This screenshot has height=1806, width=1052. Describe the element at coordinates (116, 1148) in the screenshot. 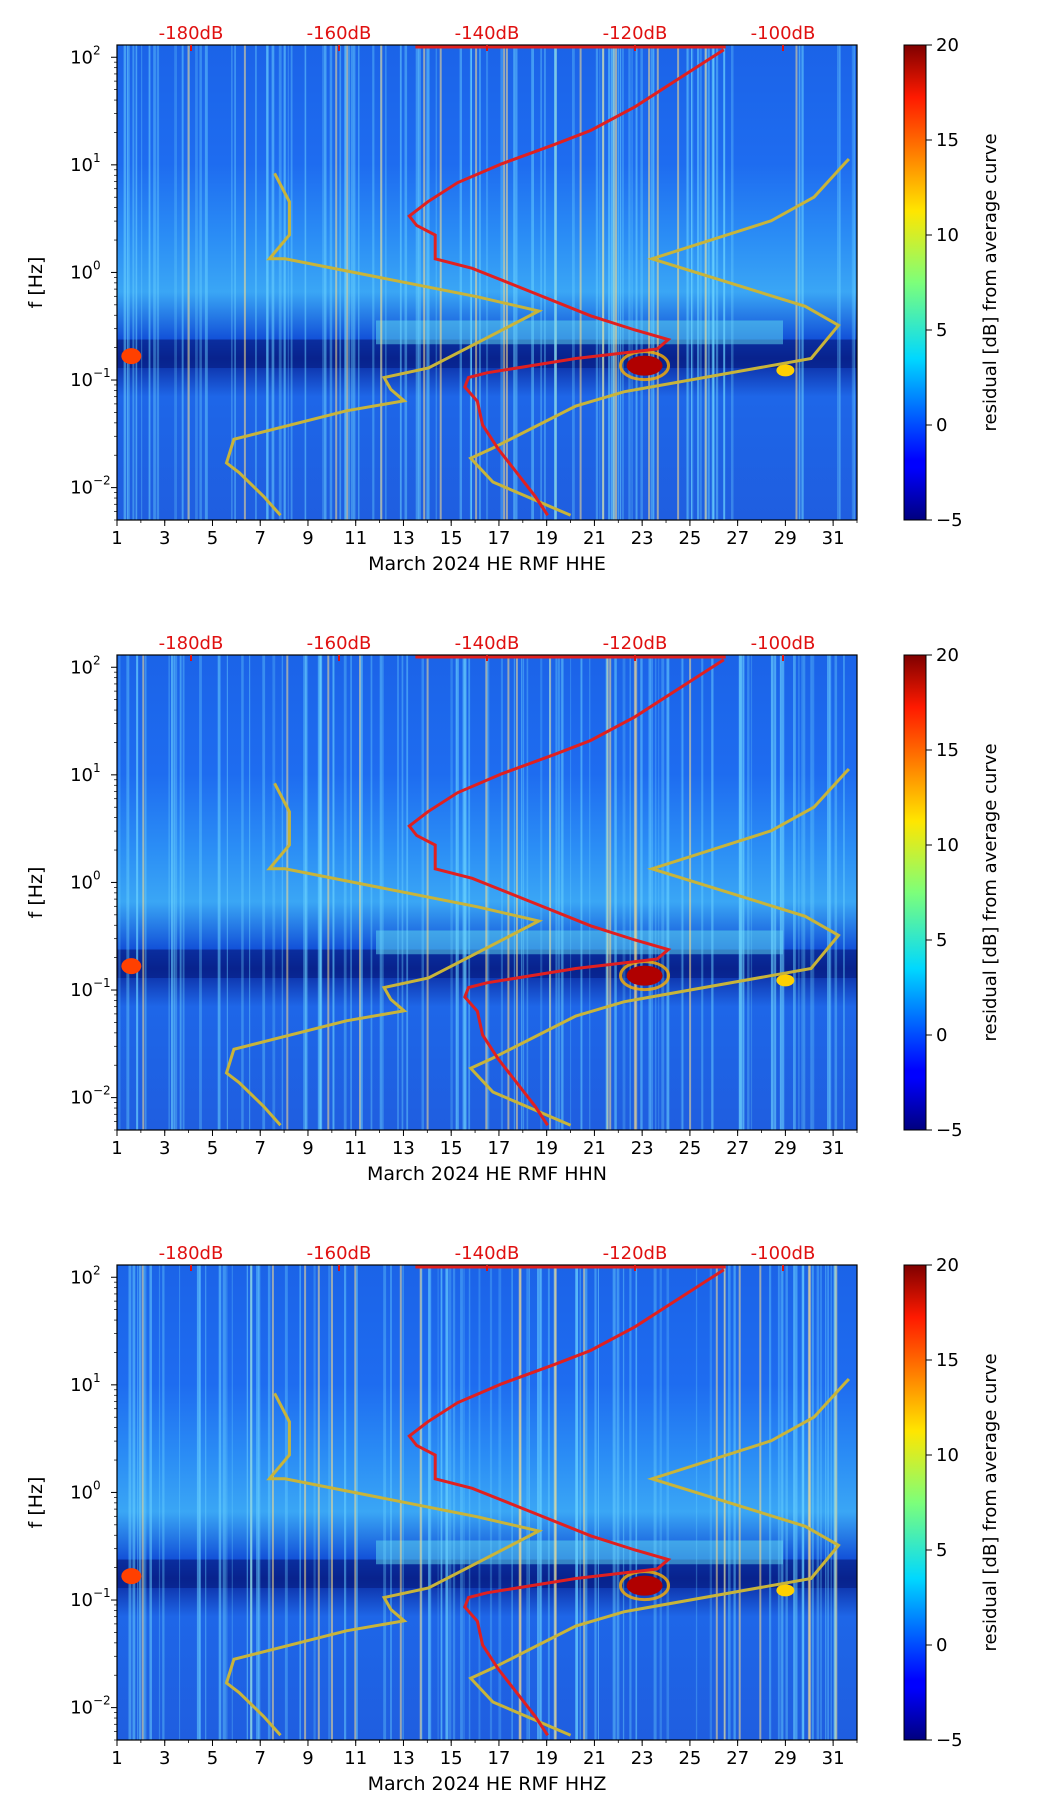

I see `x-tick-label: 1` at that location.